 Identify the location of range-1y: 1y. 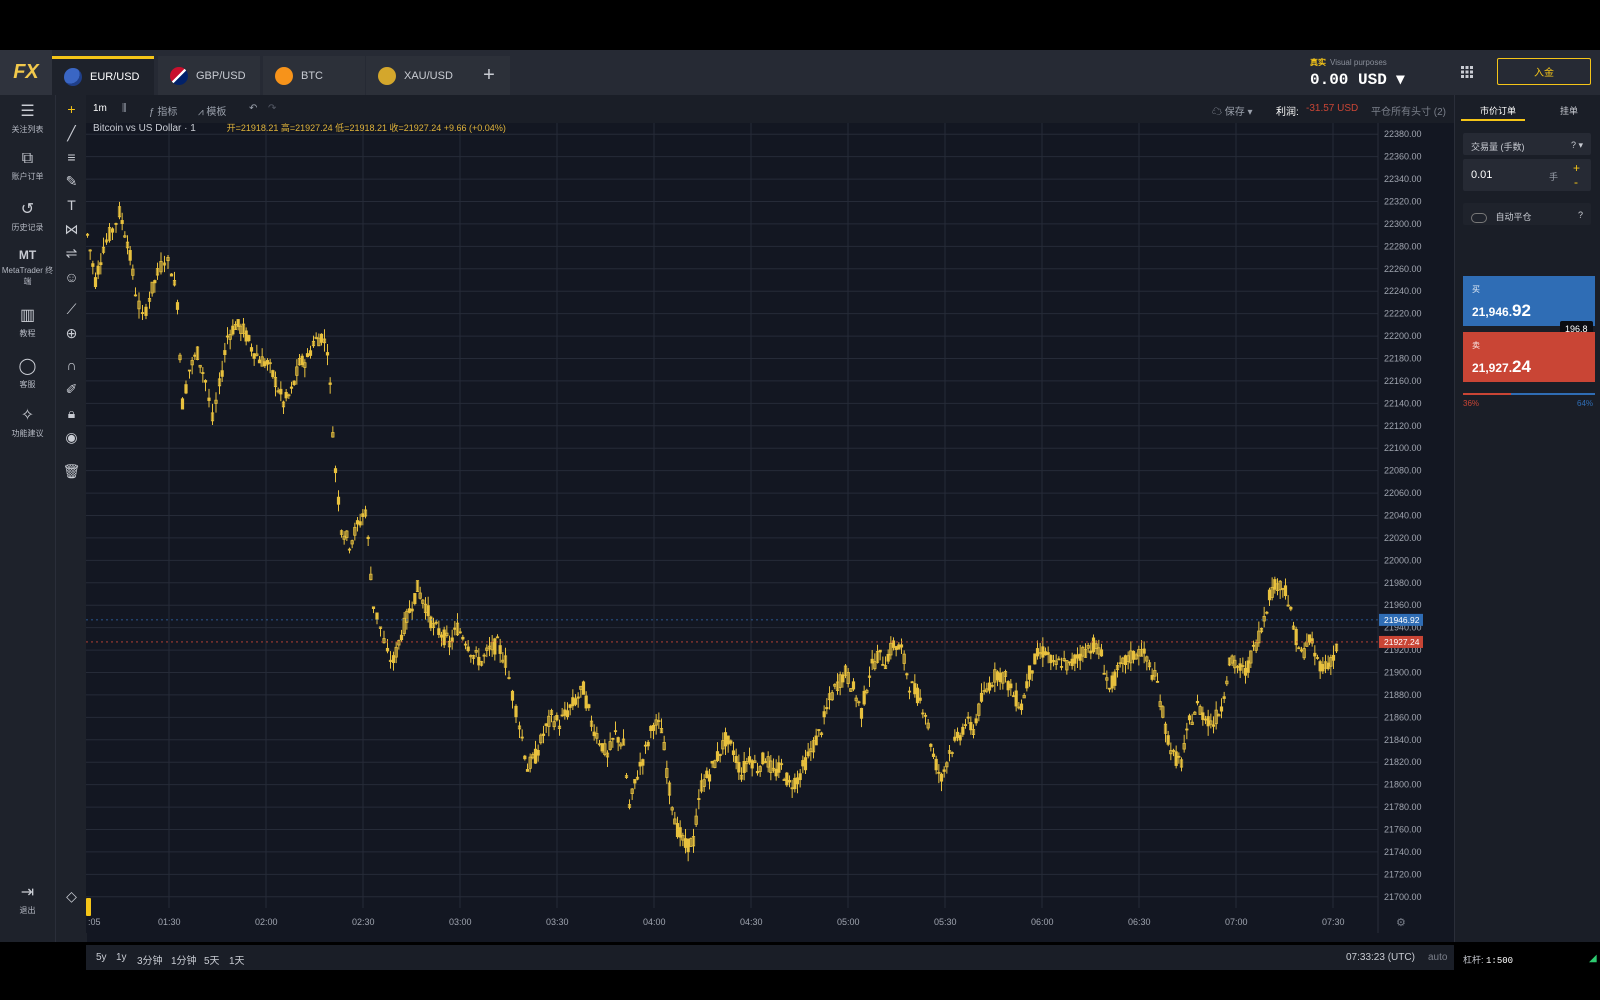
(121, 957).